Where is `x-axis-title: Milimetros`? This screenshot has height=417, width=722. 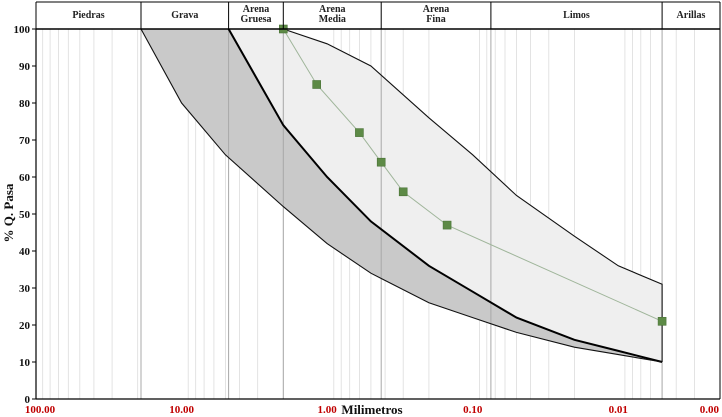 x-axis-title: Milimetros is located at coordinates (371, 409).